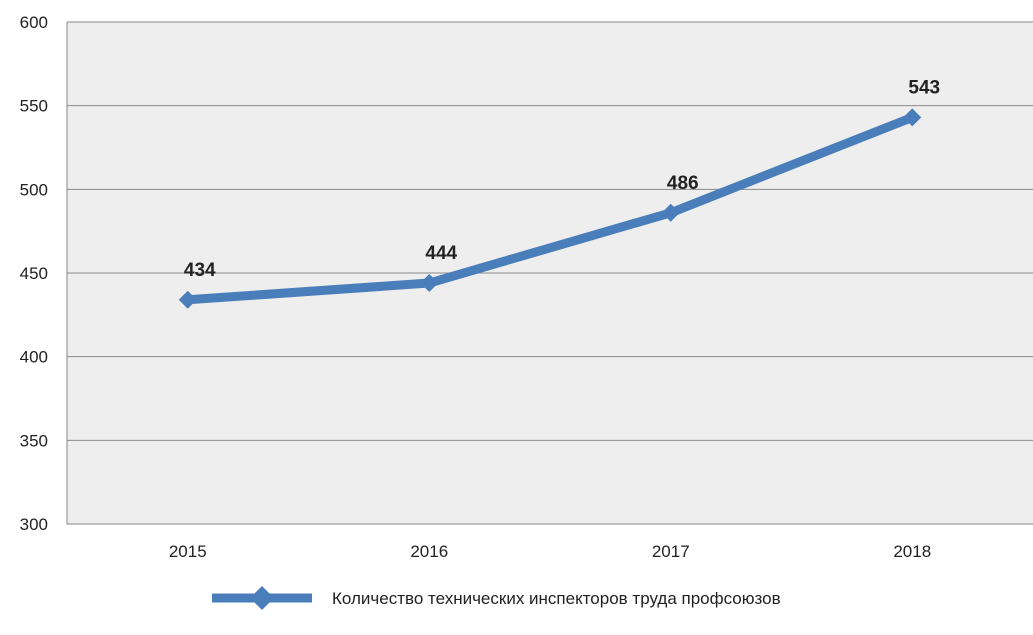 The height and width of the screenshot is (635, 1033). Describe the element at coordinates (671, 551) in the screenshot. I see `x-tick-label: 2017` at that location.